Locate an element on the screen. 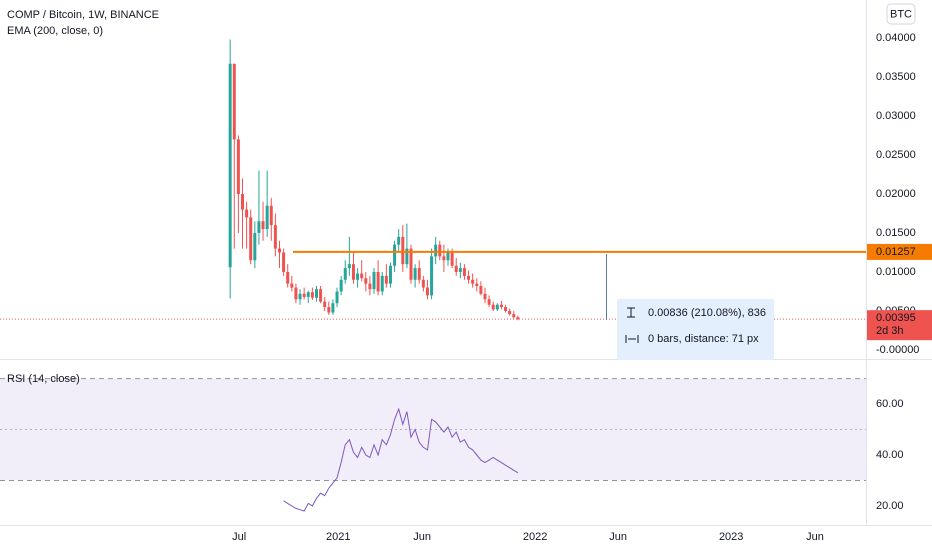 The image size is (932, 550). measure-price-text: 0.00836 (210.08%), 836 is located at coordinates (707, 313).